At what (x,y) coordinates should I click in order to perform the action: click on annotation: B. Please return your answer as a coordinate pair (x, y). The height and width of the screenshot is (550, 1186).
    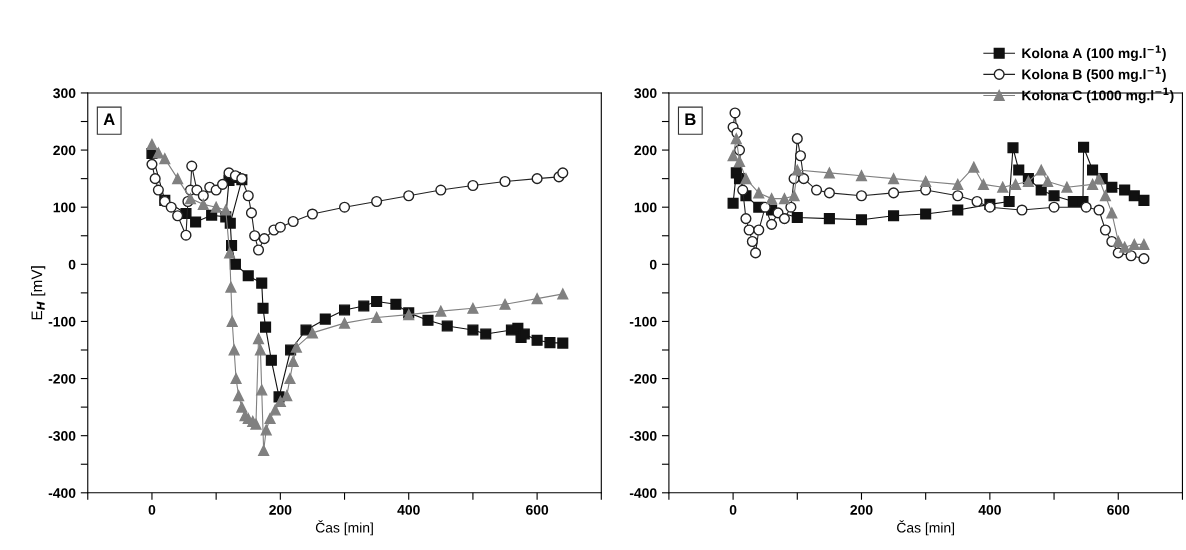
    Looking at the image, I should click on (690, 119).